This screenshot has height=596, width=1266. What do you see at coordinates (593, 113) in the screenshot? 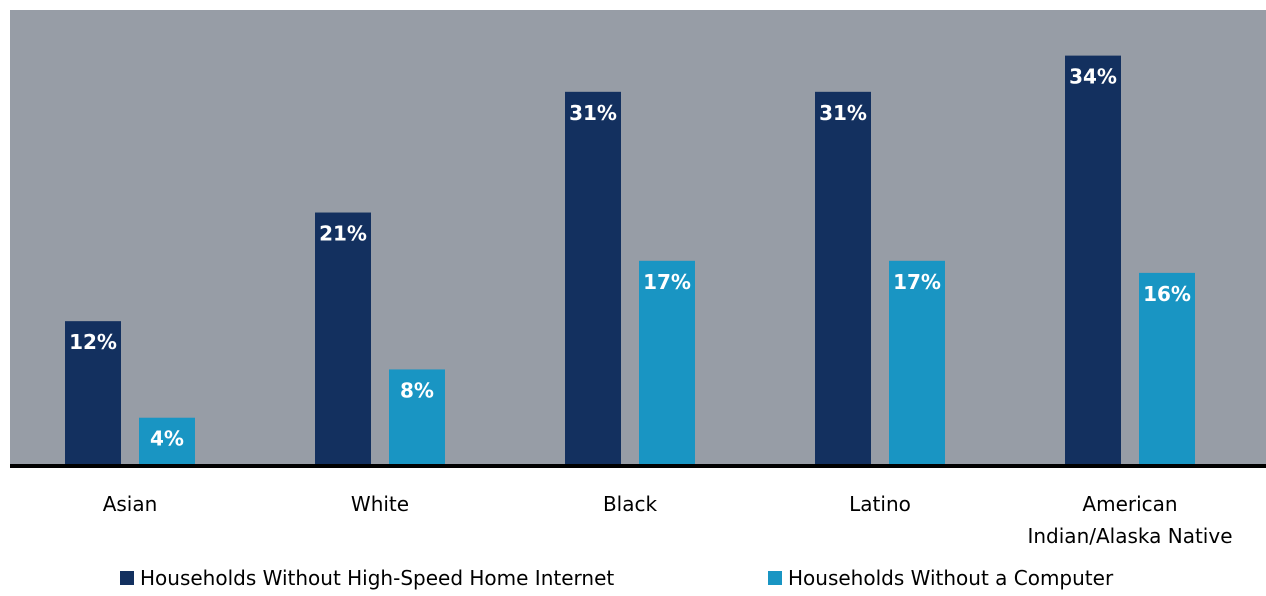
I see `bar-value-label-black-series-1: 31%` at bounding box center [593, 113].